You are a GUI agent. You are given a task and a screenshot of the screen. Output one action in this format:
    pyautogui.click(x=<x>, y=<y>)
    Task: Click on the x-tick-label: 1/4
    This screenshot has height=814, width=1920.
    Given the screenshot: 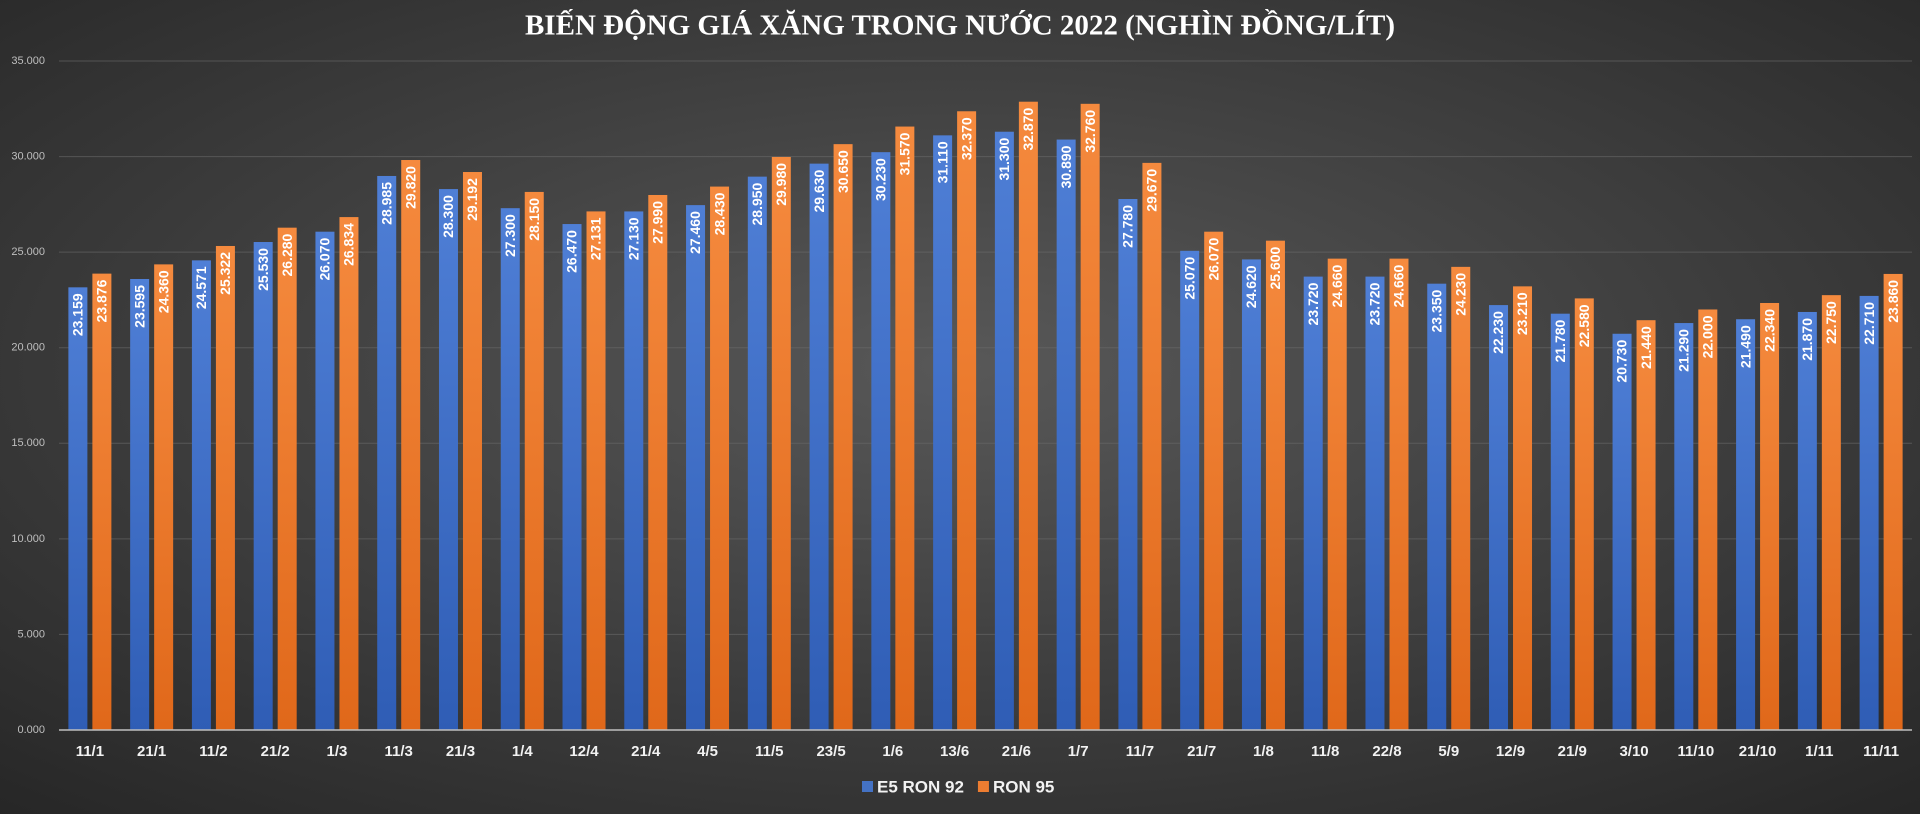 What is the action you would take?
    pyautogui.click(x=523, y=751)
    